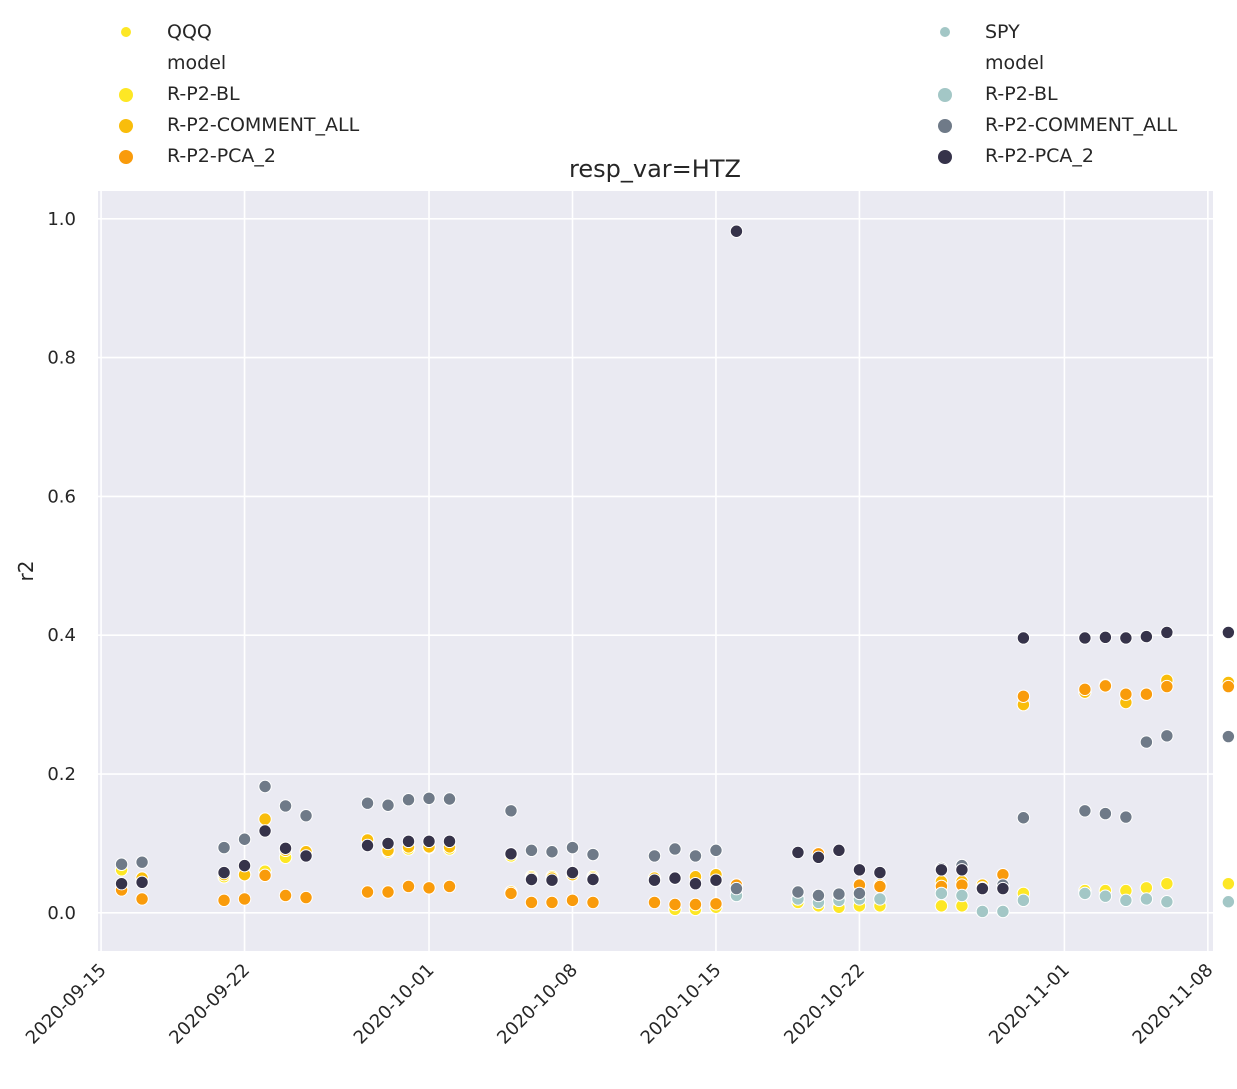 Image resolution: width=1237 pixels, height=1089 pixels. I want to click on legend-label-spy-bl: R-P2-BL, so click(1021, 94).